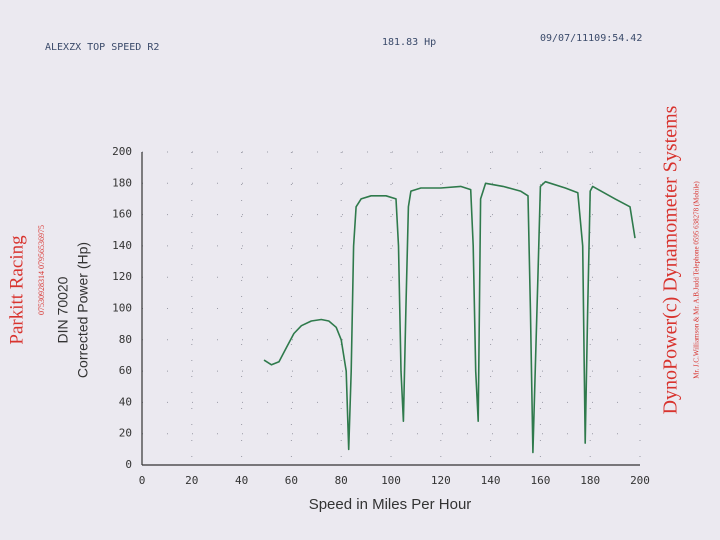  What do you see at coordinates (63, 309) in the screenshot?
I see `y-axis-label: DIN 70020` at bounding box center [63, 309].